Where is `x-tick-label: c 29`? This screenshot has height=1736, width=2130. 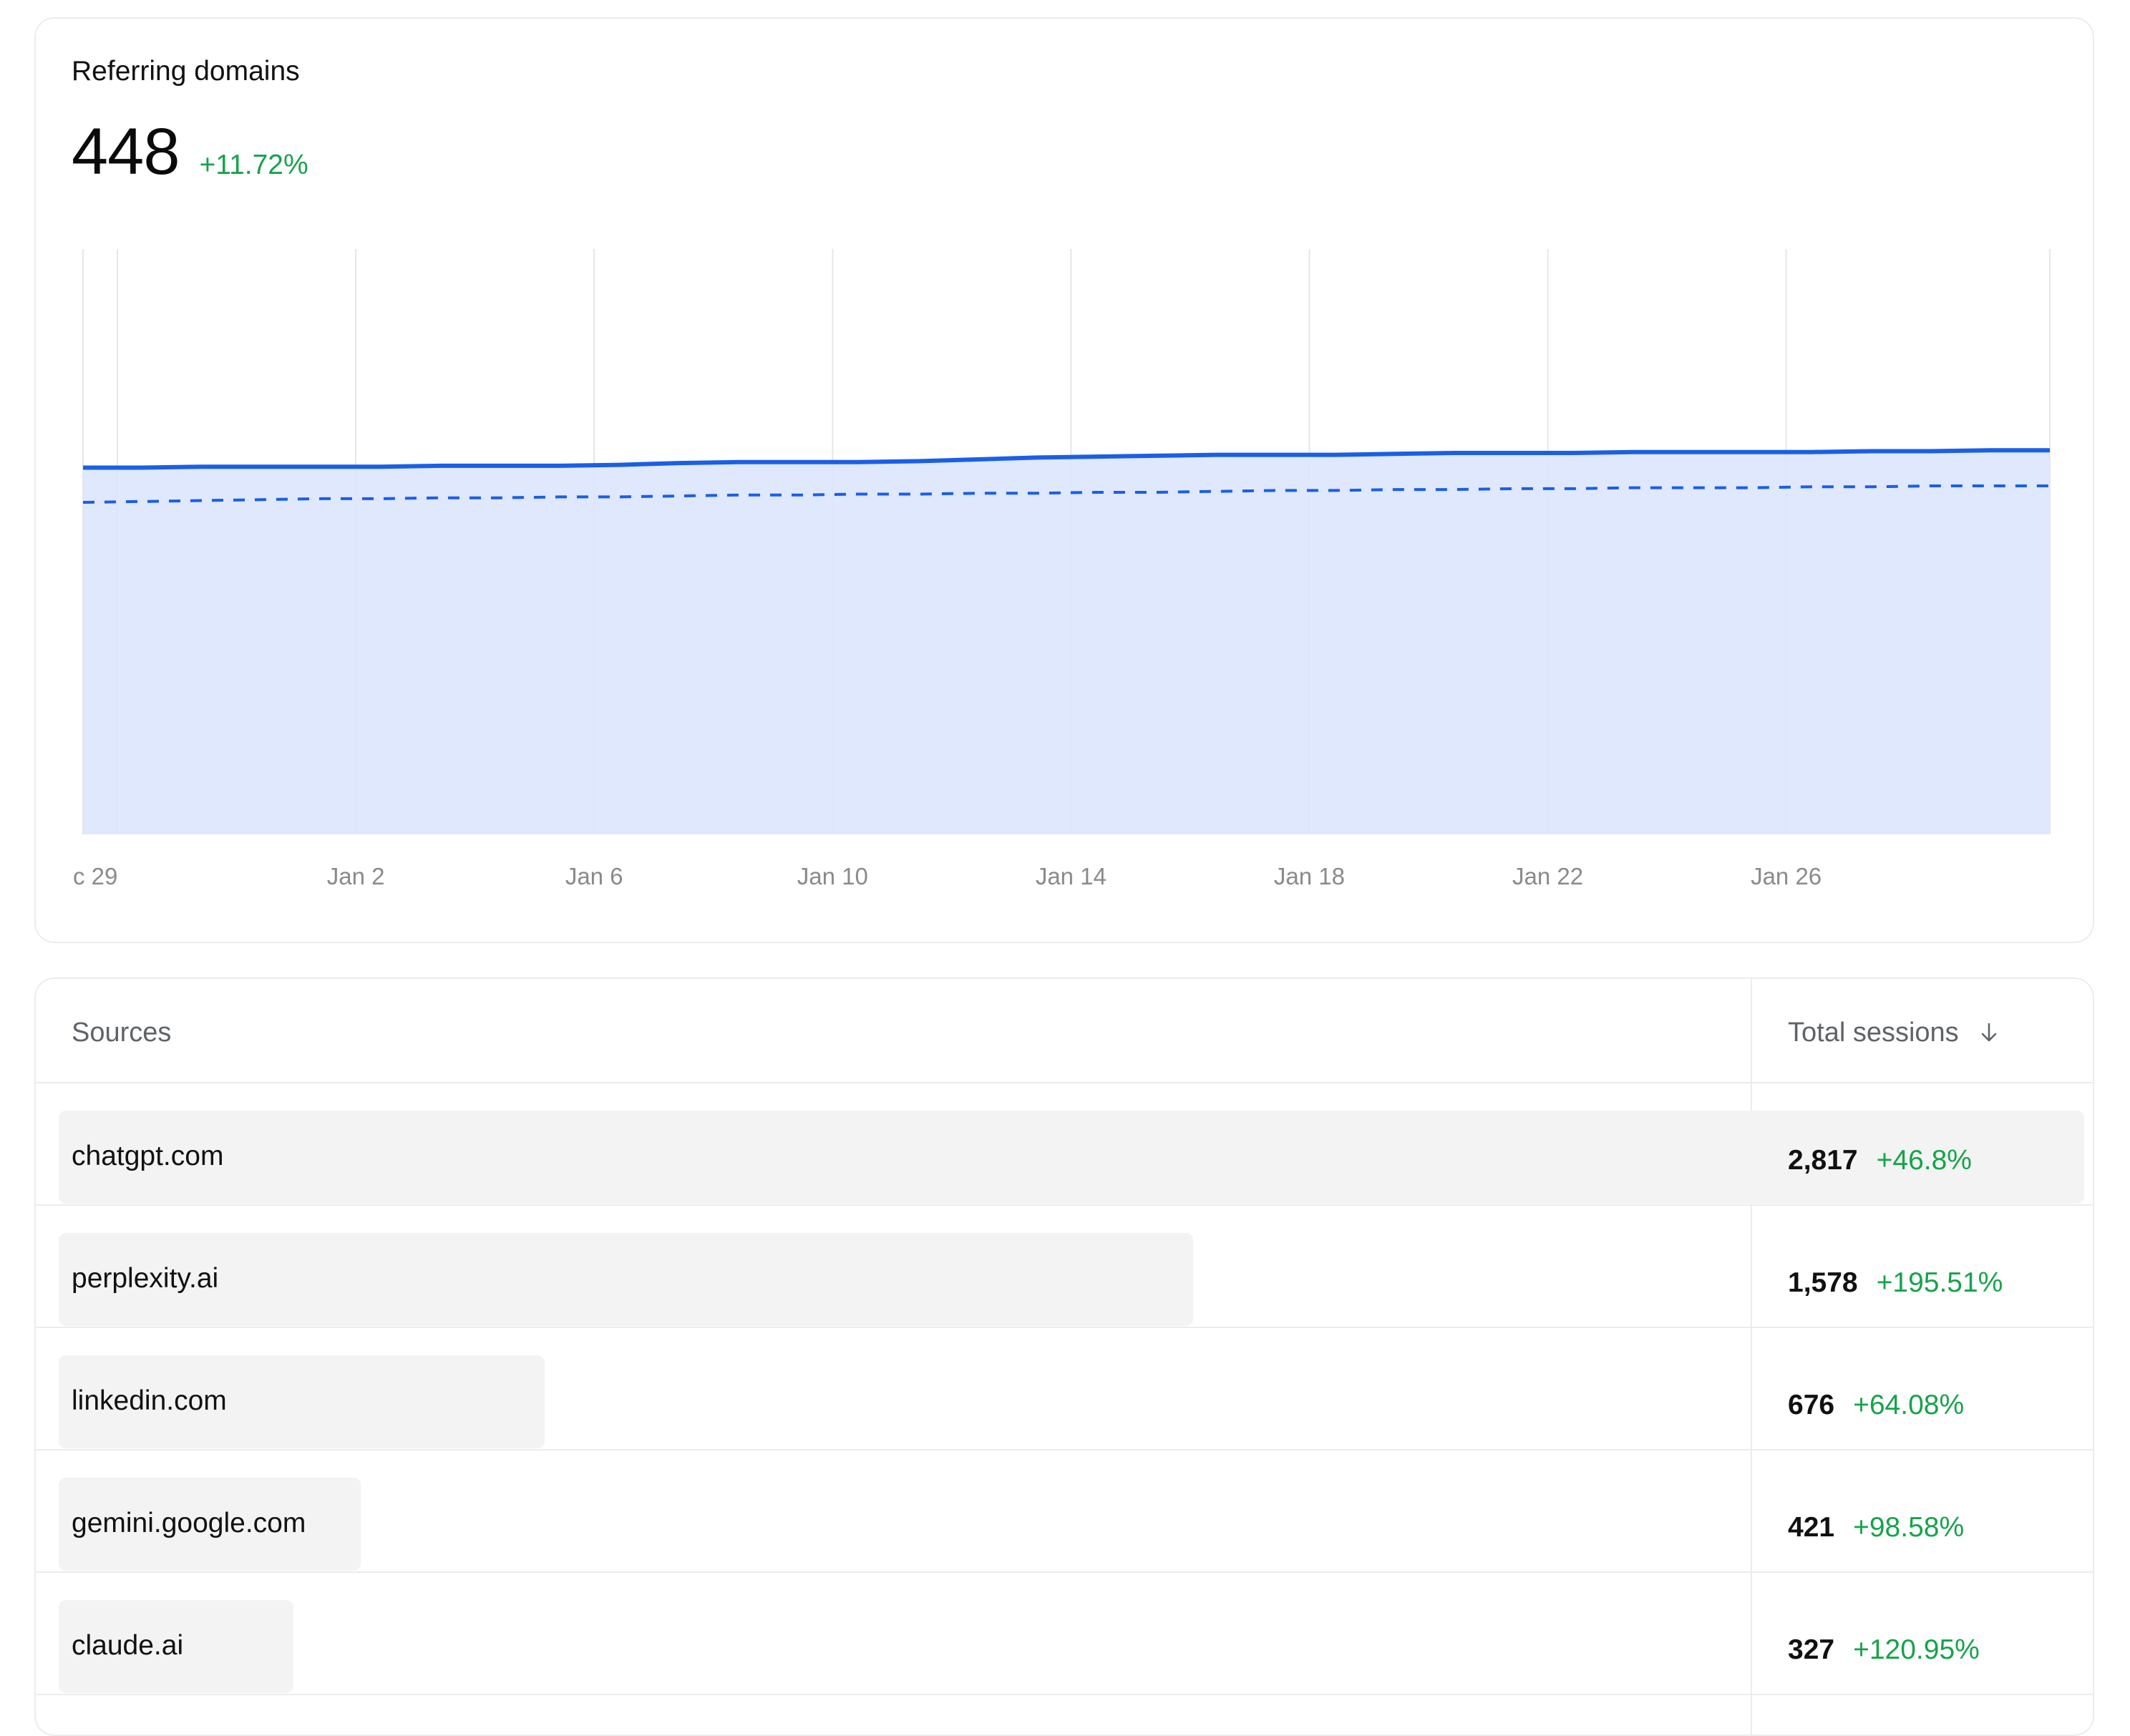
x-tick-label: c 29 is located at coordinates (95, 876).